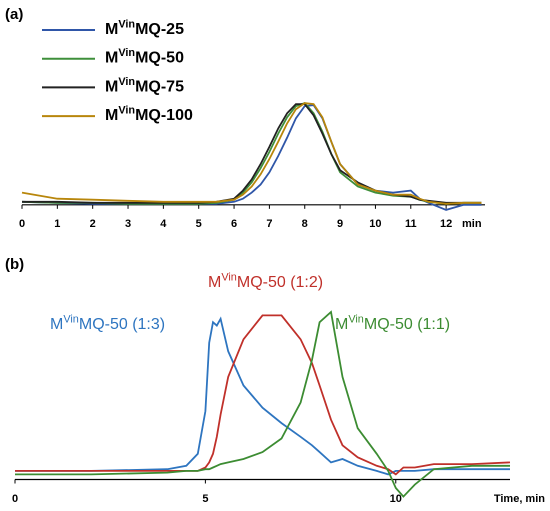 This screenshot has height=511, width=550. Describe the element at coordinates (128, 224) in the screenshot. I see `x-tick-label: 3` at that location.